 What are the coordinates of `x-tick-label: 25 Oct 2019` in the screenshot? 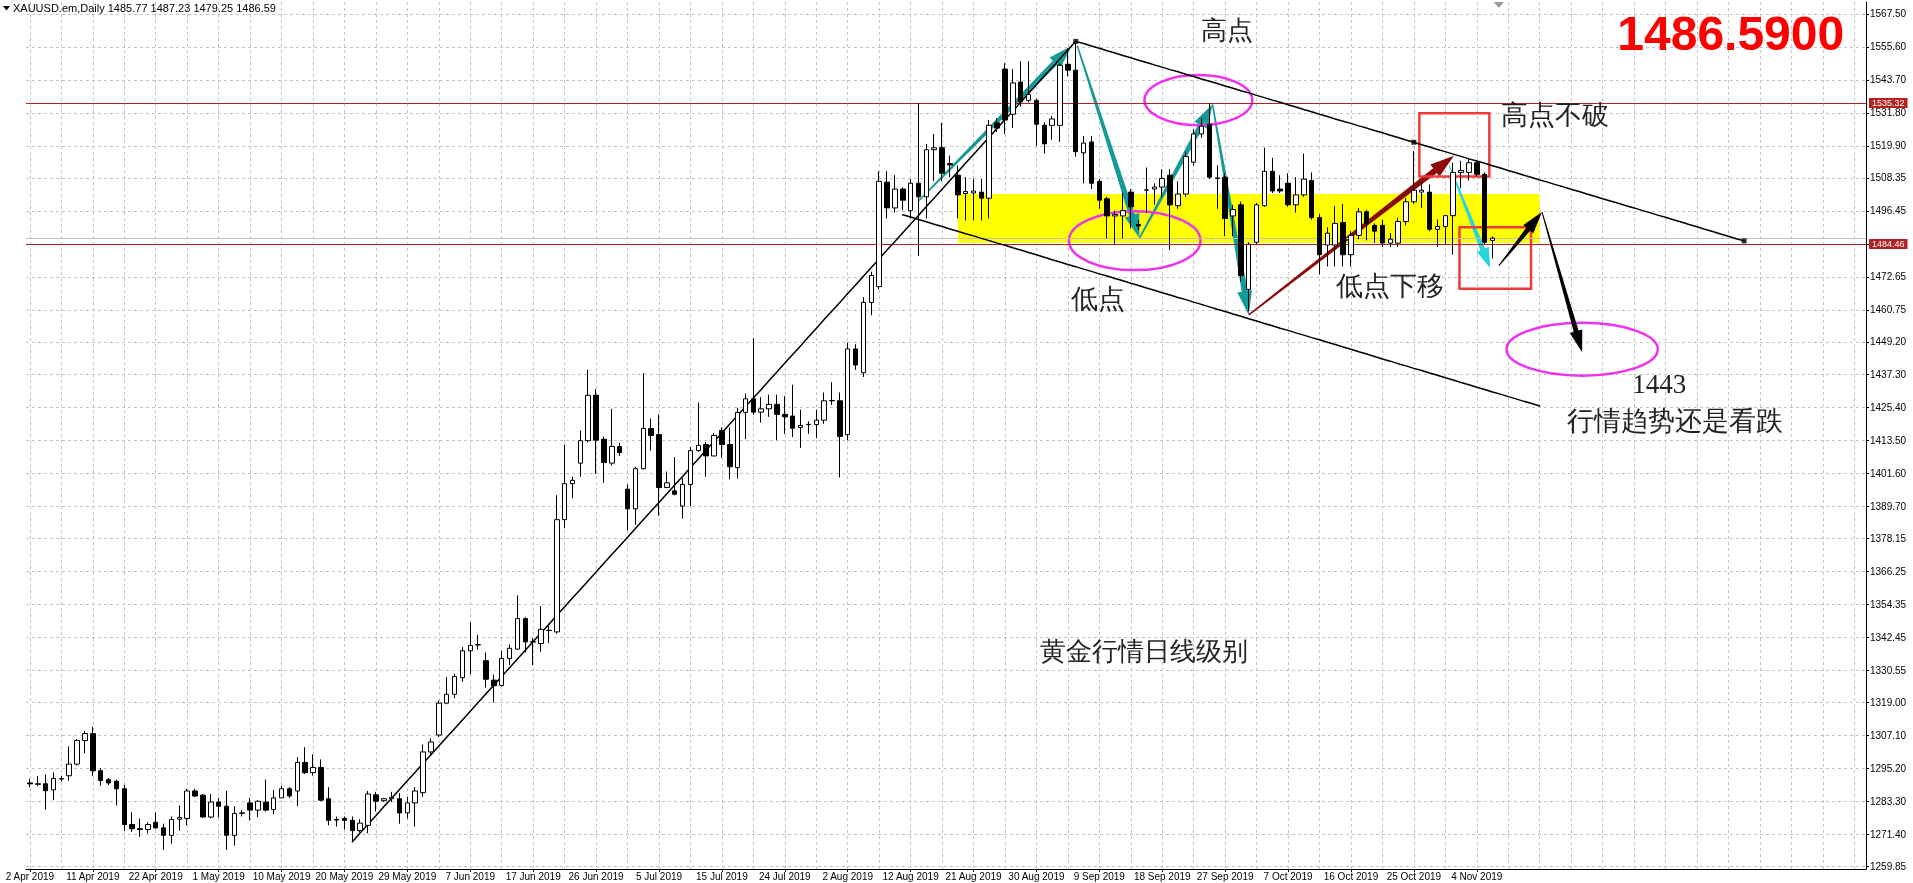 It's located at (1414, 876).